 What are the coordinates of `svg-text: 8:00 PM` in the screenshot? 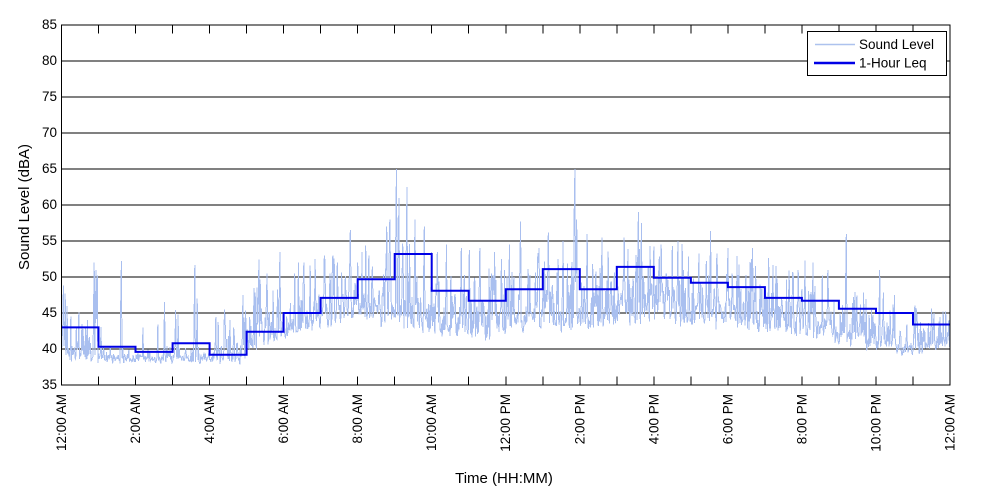 It's located at (801, 419).